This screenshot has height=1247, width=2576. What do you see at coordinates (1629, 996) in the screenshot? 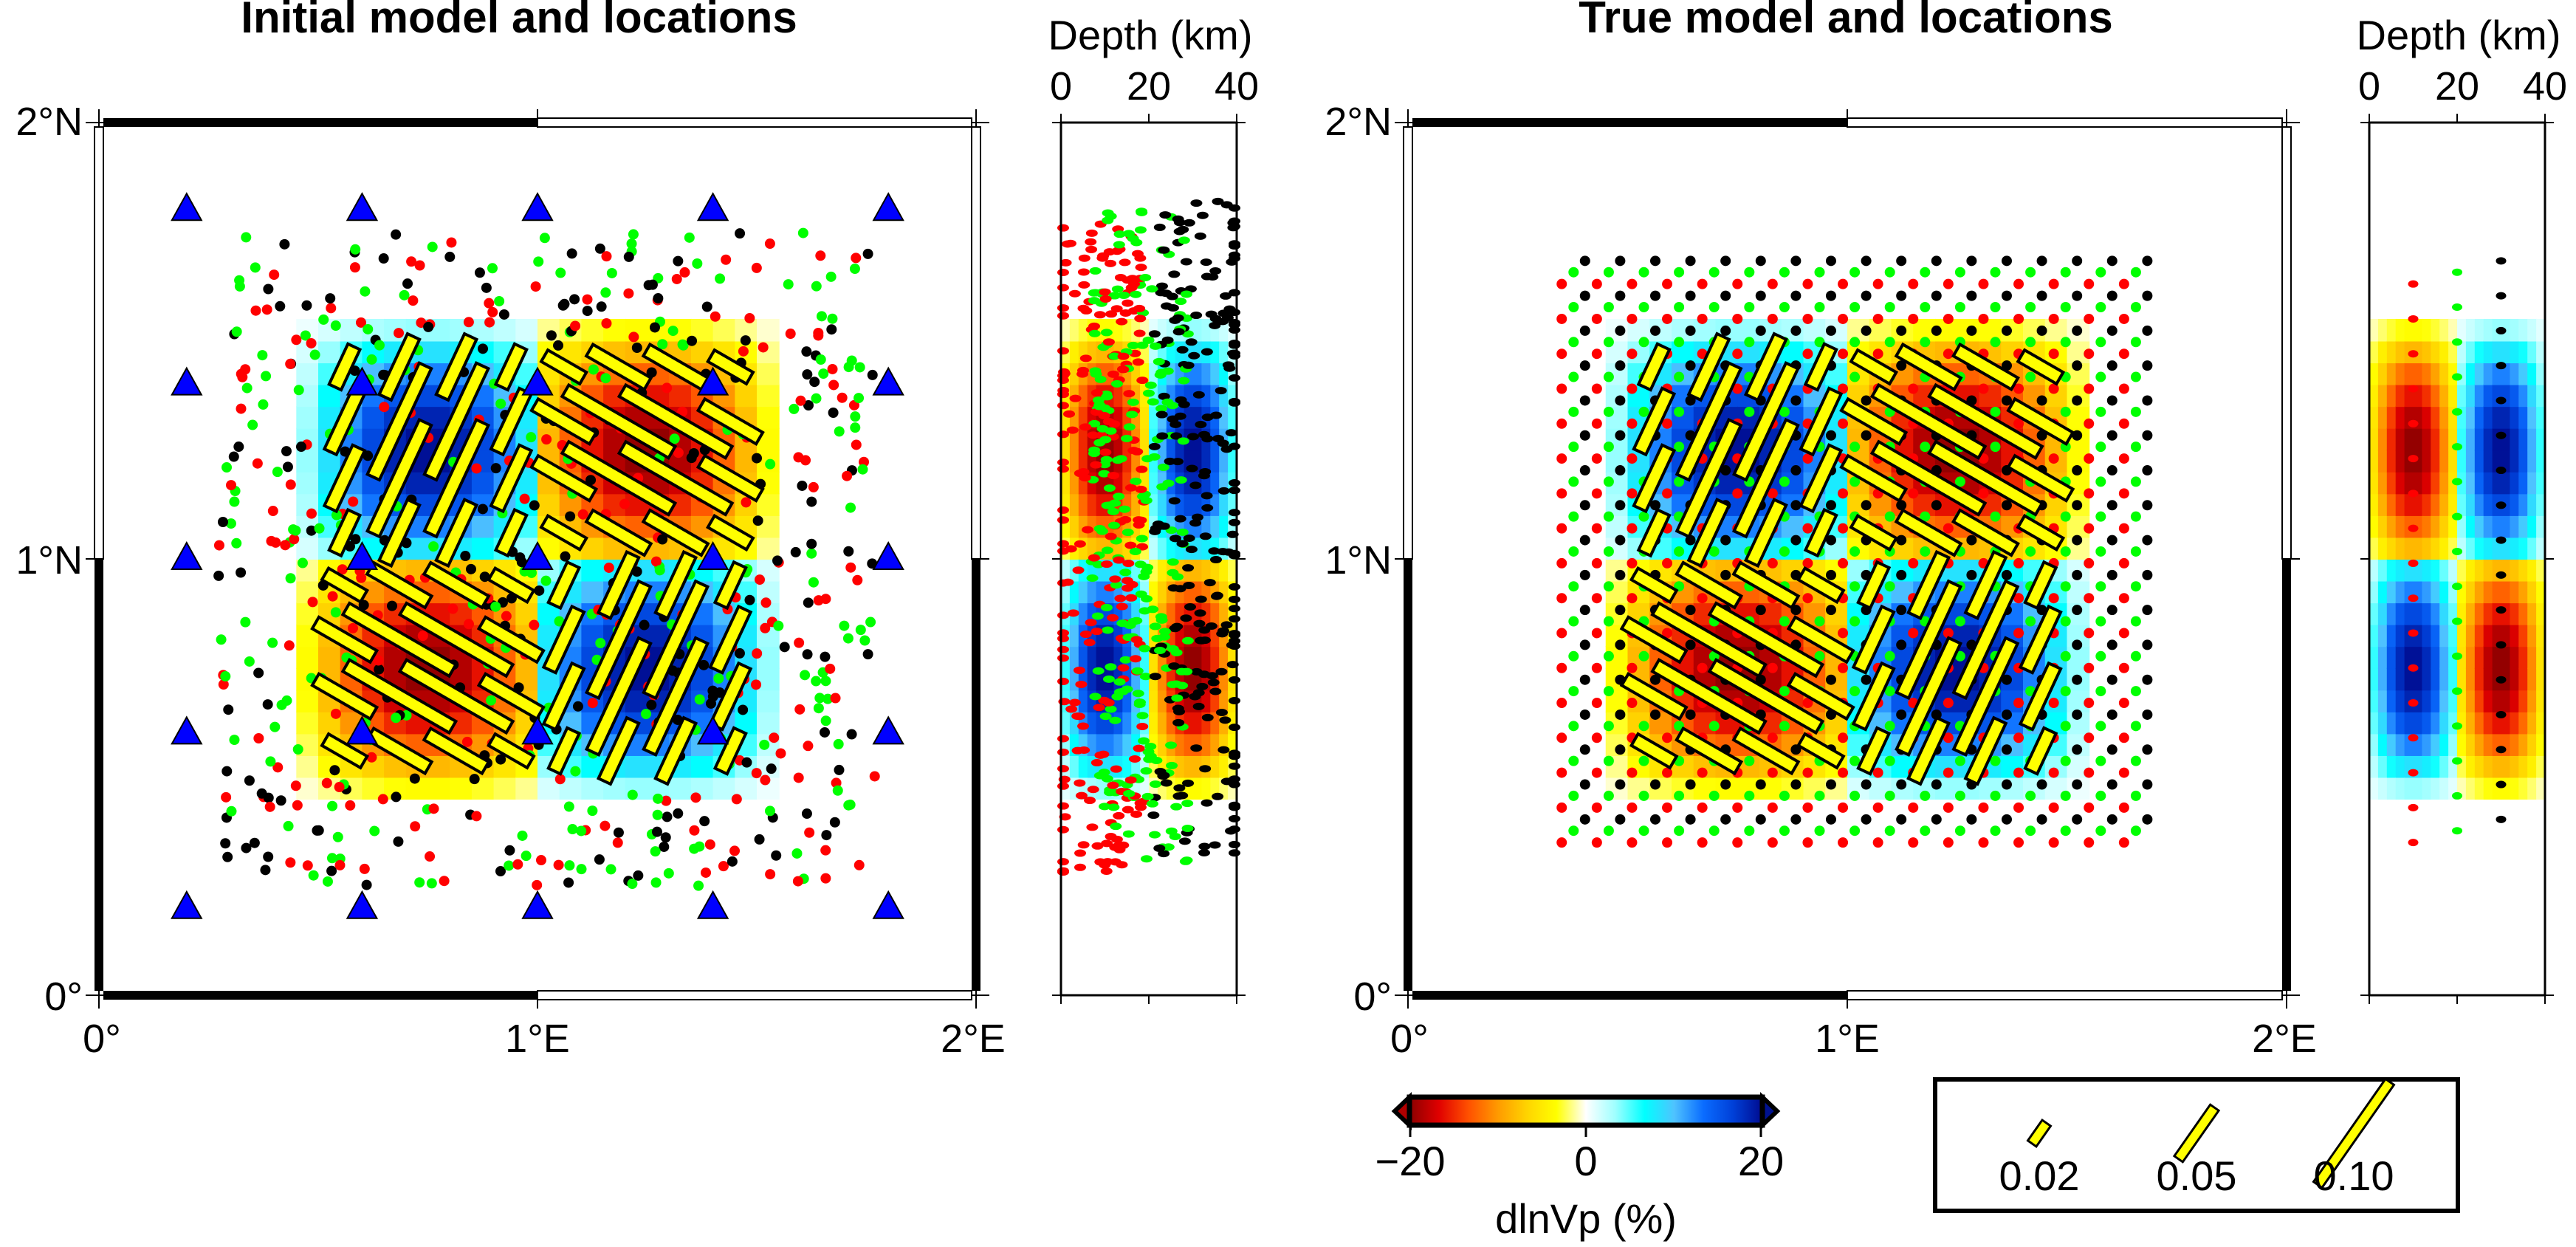
I see `frame-segment` at bounding box center [1629, 996].